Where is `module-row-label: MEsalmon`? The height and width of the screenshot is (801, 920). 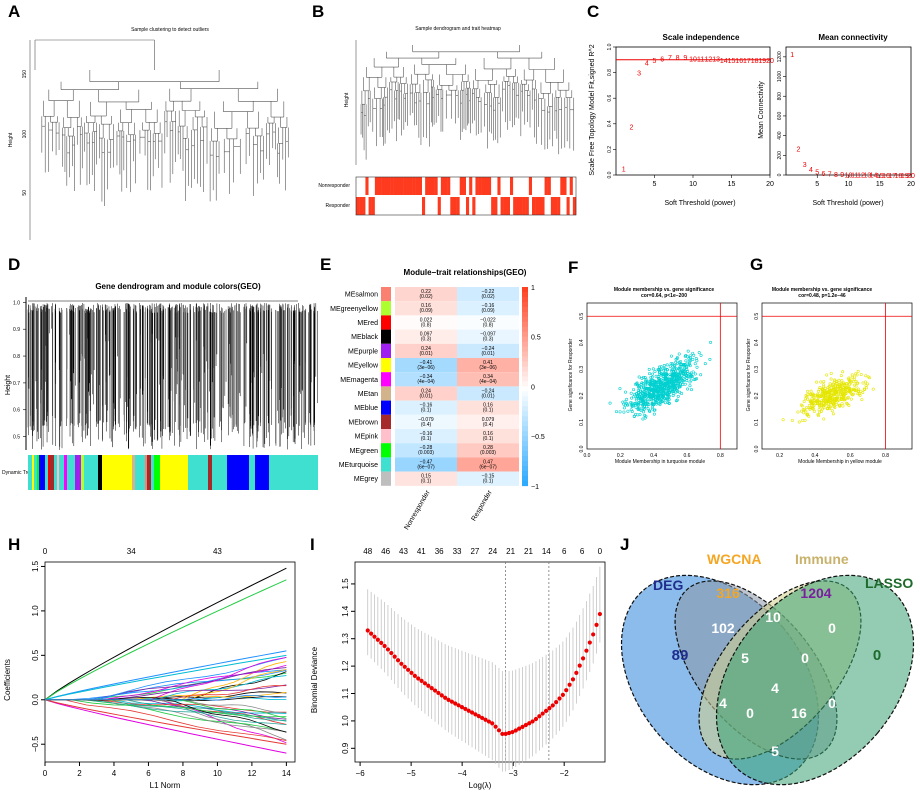 module-row-label: MEsalmon is located at coordinates (361, 295).